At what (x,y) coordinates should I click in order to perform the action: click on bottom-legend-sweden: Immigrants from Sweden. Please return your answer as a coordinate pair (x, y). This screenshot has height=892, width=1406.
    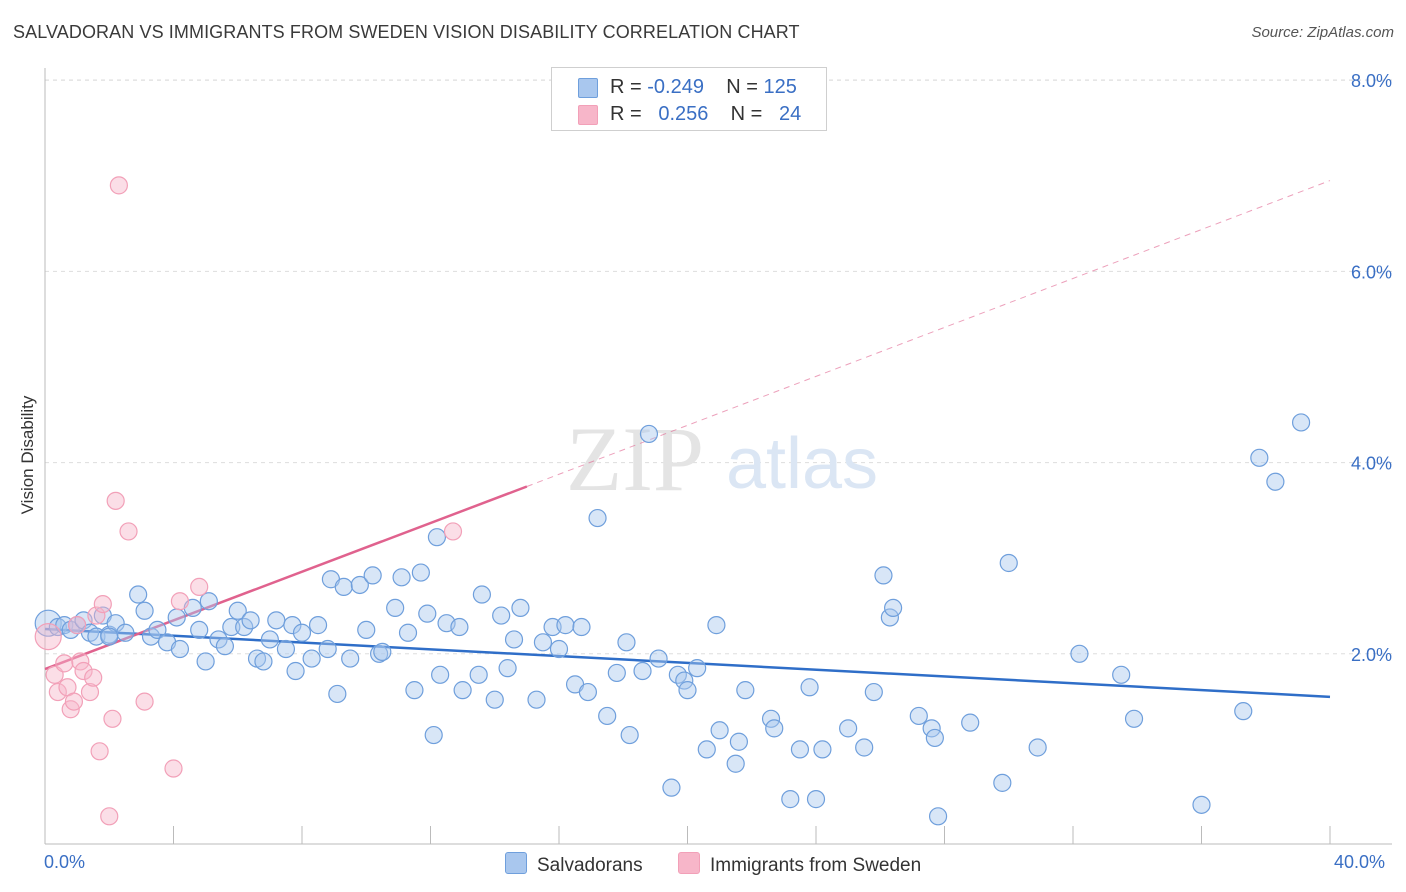
    Looking at the image, I should click on (799, 864).